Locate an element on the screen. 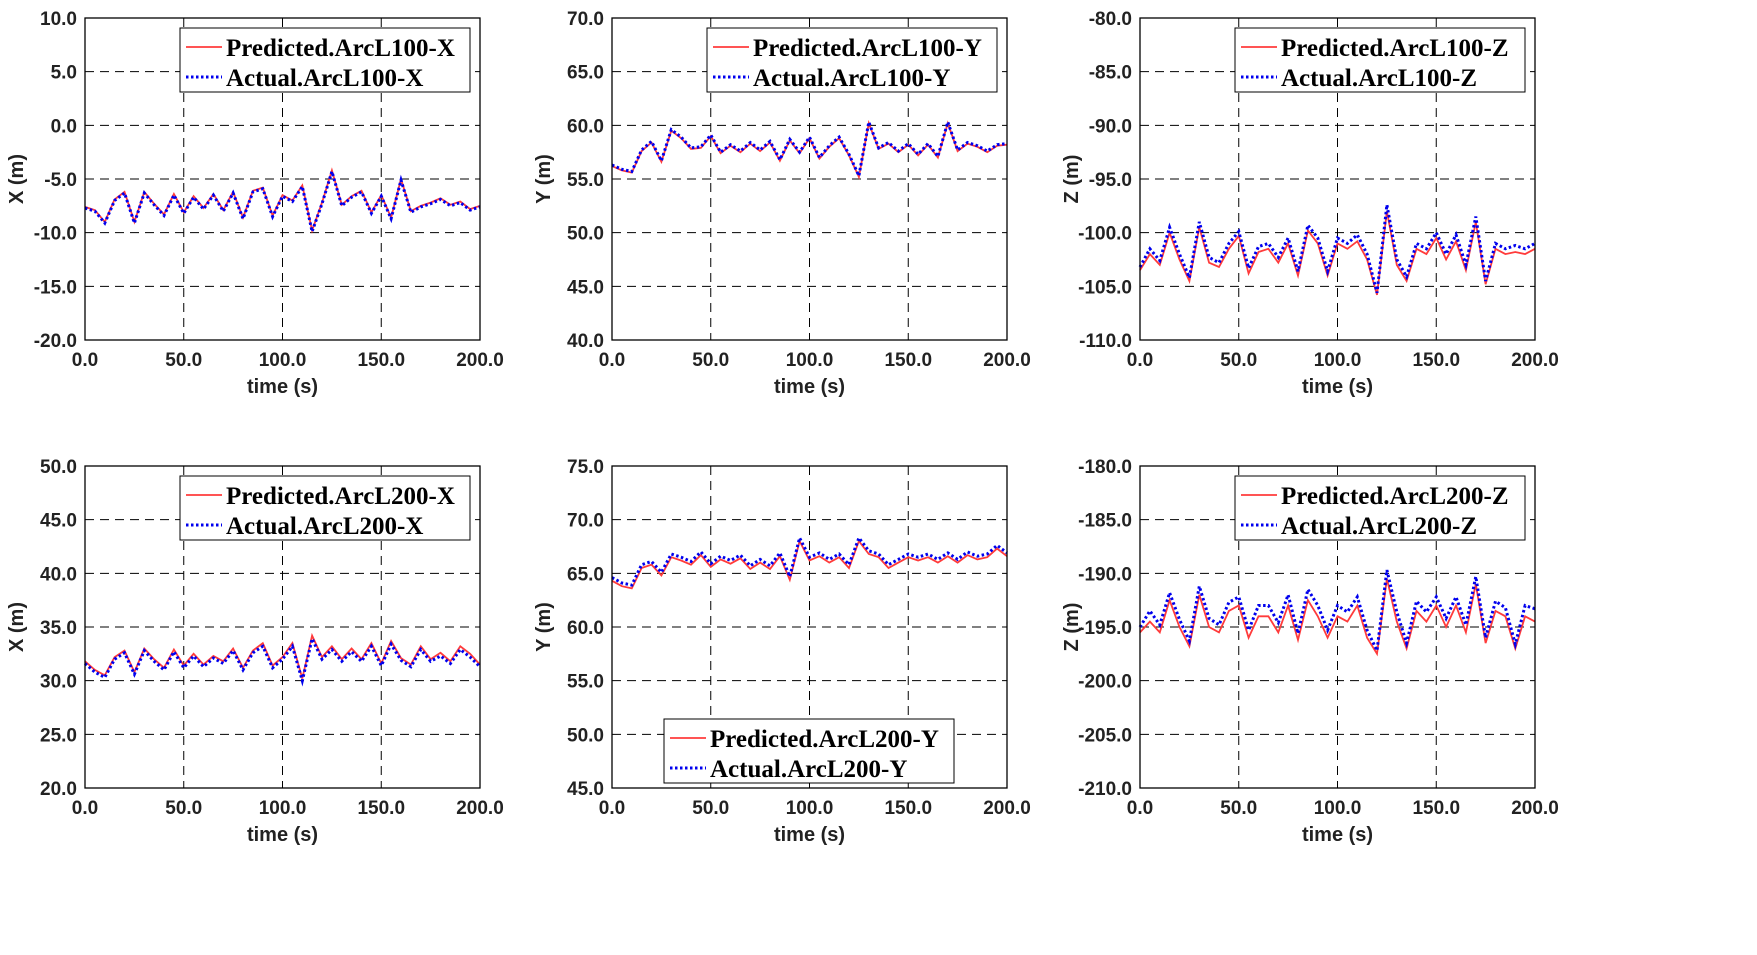 This screenshot has width=1757, height=955. y-tick-label: -180.0 is located at coordinates (1105, 467).